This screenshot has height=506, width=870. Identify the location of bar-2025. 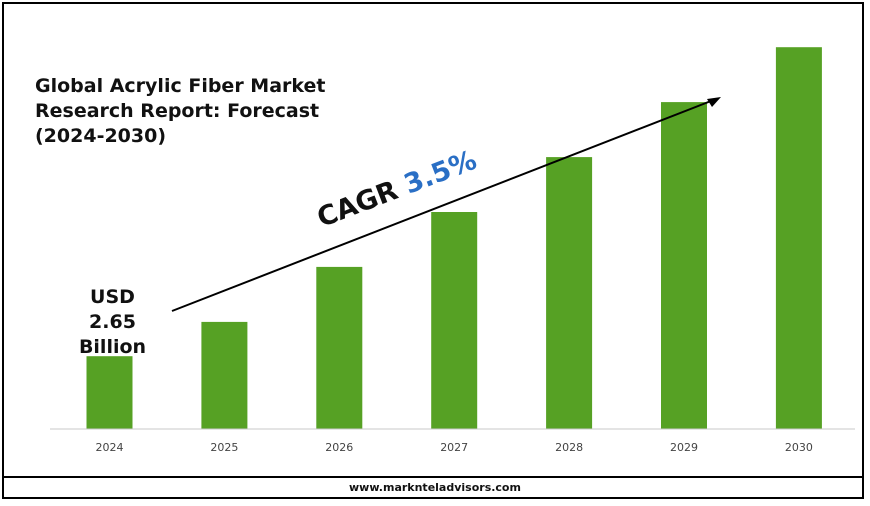
(224, 375).